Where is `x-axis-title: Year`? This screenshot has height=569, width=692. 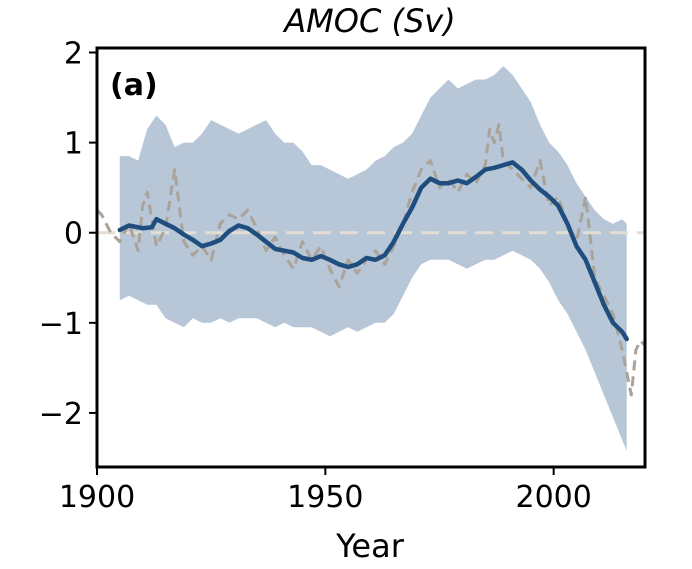
x-axis-title: Year is located at coordinates (370, 546).